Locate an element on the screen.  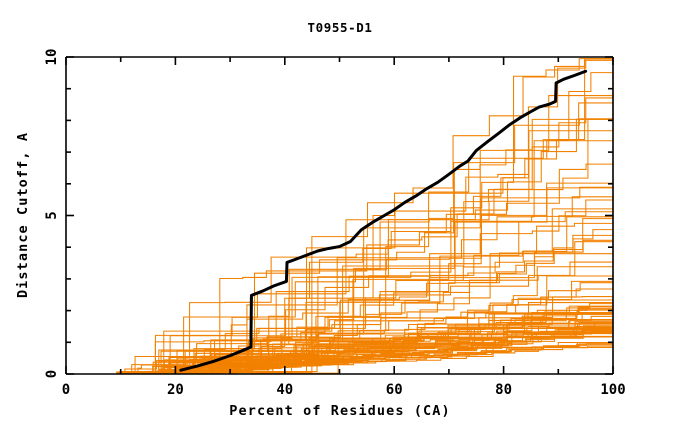
x-tick-label: 20 is located at coordinates (175, 390).